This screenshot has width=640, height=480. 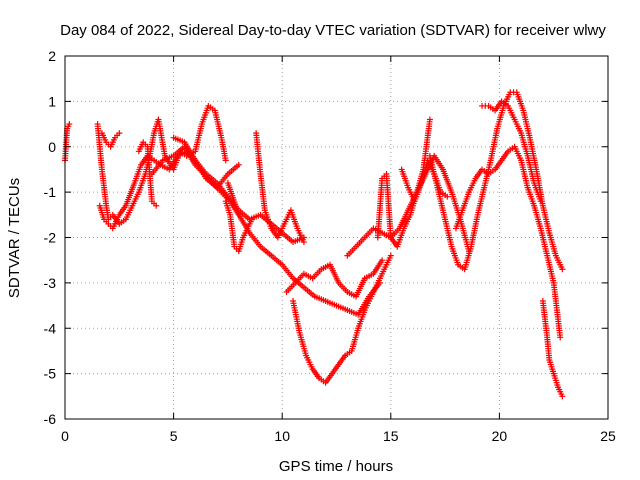 I want to click on x-axis-label: GPS time / hours, so click(x=336, y=466).